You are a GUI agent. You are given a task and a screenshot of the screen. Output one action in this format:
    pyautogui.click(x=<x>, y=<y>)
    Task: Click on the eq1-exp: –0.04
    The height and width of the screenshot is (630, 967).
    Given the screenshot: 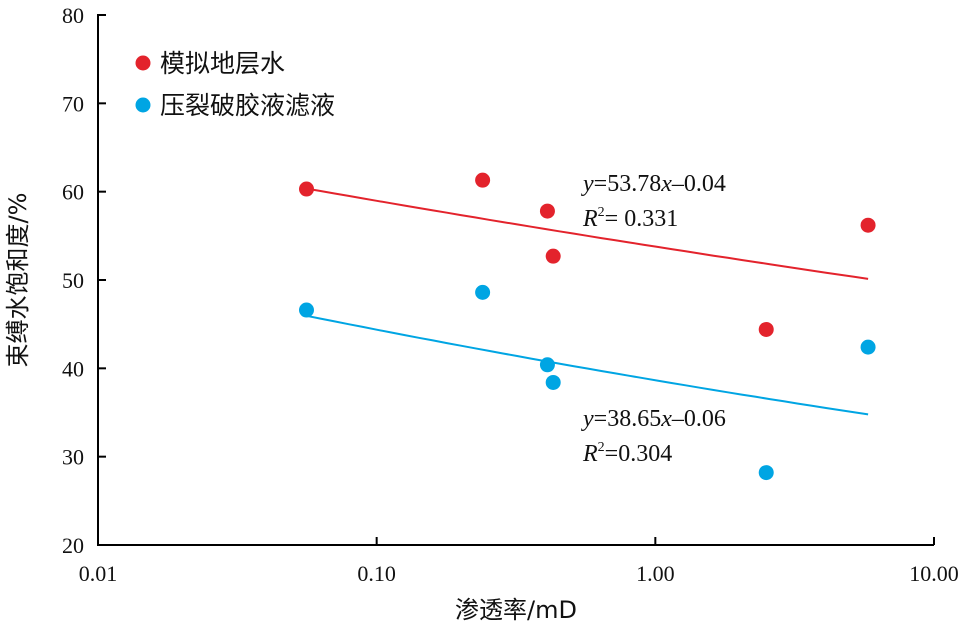 What is the action you would take?
    pyautogui.click(x=698, y=184)
    